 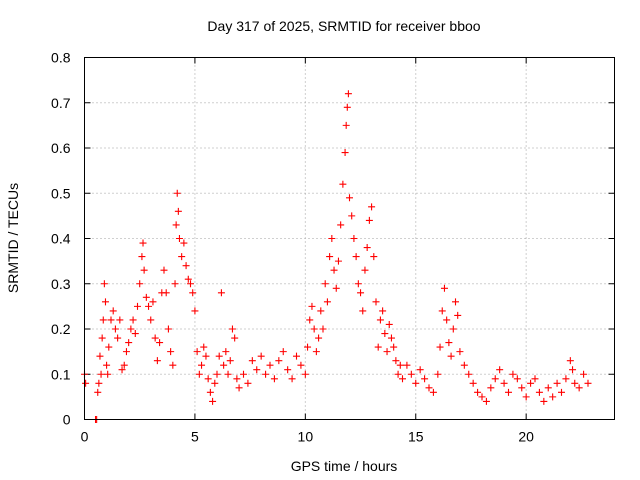 What do you see at coordinates (344, 466) in the screenshot?
I see `x-axis-label: GPS time / hours` at bounding box center [344, 466].